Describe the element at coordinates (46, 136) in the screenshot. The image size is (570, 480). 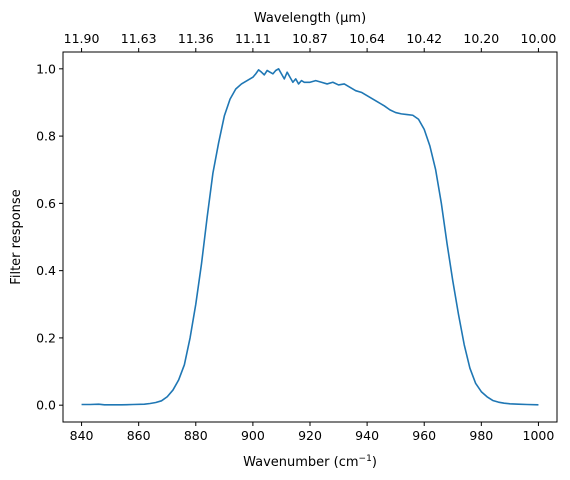
I see `y-tick-label: 0.8` at that location.